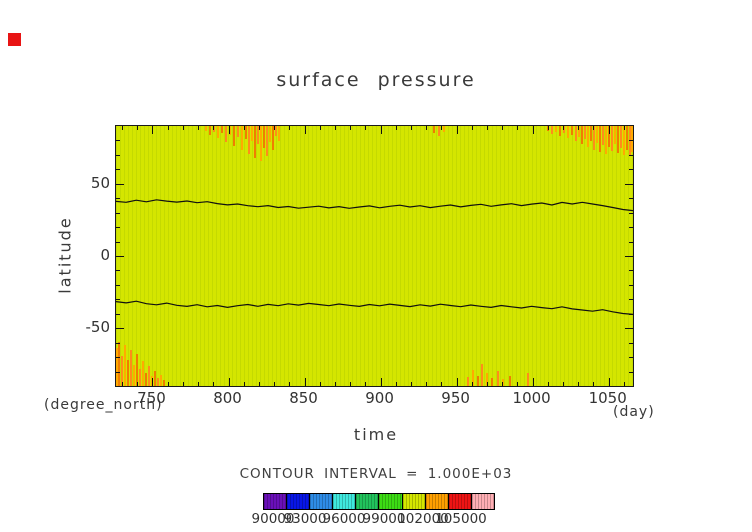 The height and width of the screenshot is (532, 752). Describe the element at coordinates (227, 398) in the screenshot. I see `x-tick-label: 800` at that location.